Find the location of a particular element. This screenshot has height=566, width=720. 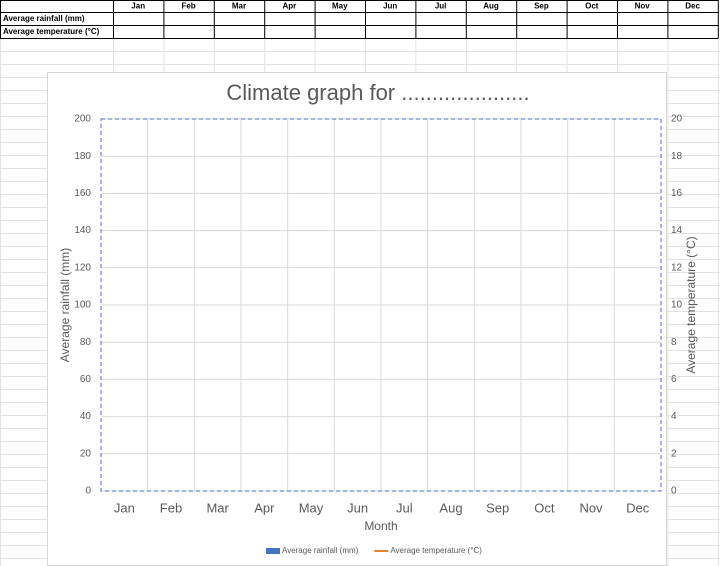

x-tick-label: Jul is located at coordinates (404, 507).